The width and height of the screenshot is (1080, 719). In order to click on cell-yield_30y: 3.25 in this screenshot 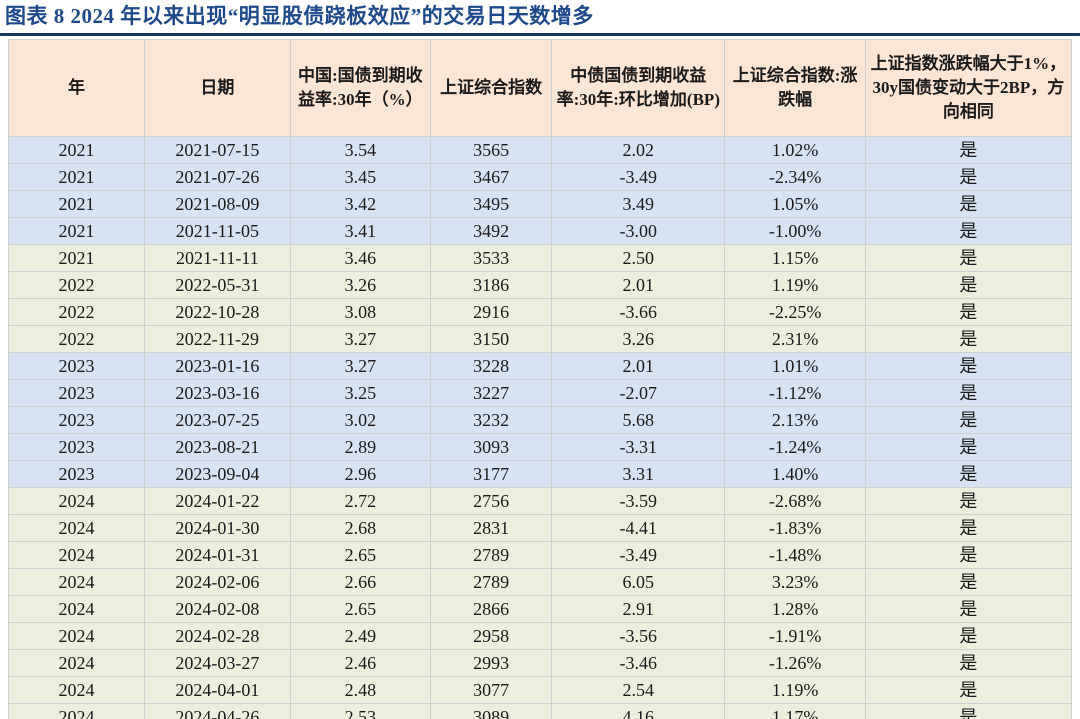, I will do `click(360, 393)`.